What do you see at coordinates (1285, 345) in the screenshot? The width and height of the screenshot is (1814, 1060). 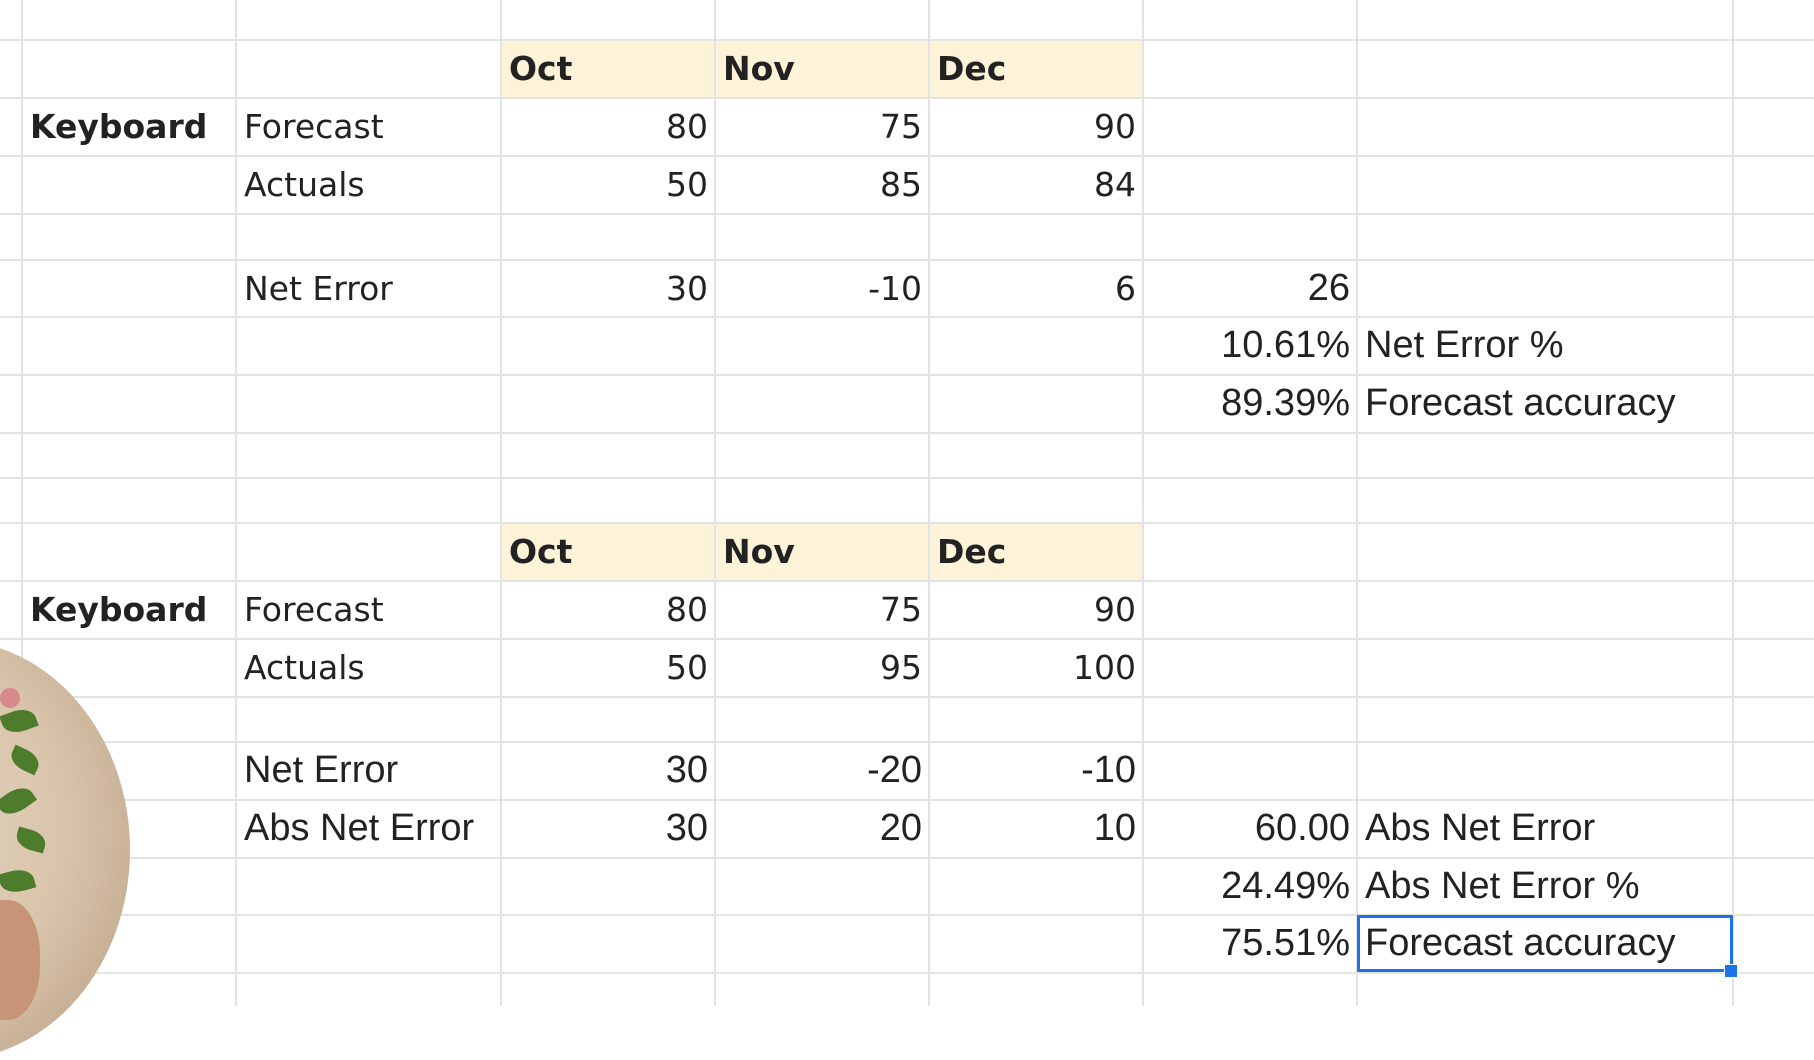 I see `table1-net-error-pct-value: 10.61%` at bounding box center [1285, 345].